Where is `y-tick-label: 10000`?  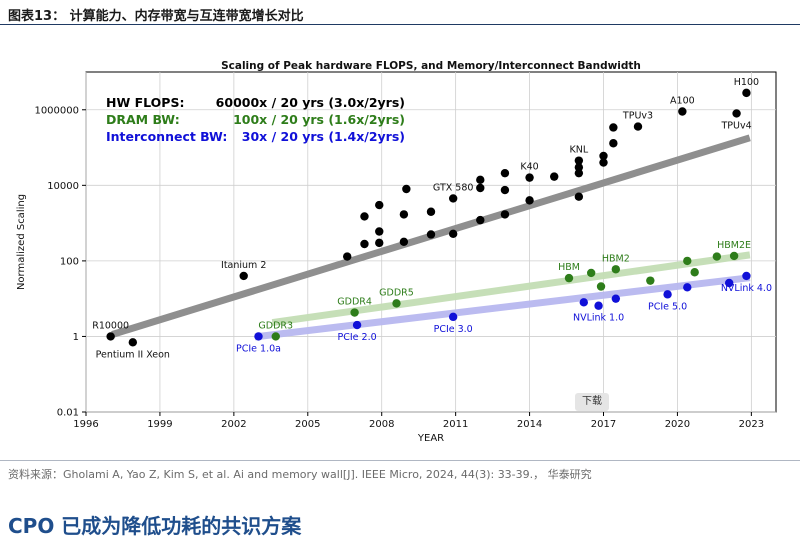
y-tick-label: 10000 is located at coordinates (63, 186).